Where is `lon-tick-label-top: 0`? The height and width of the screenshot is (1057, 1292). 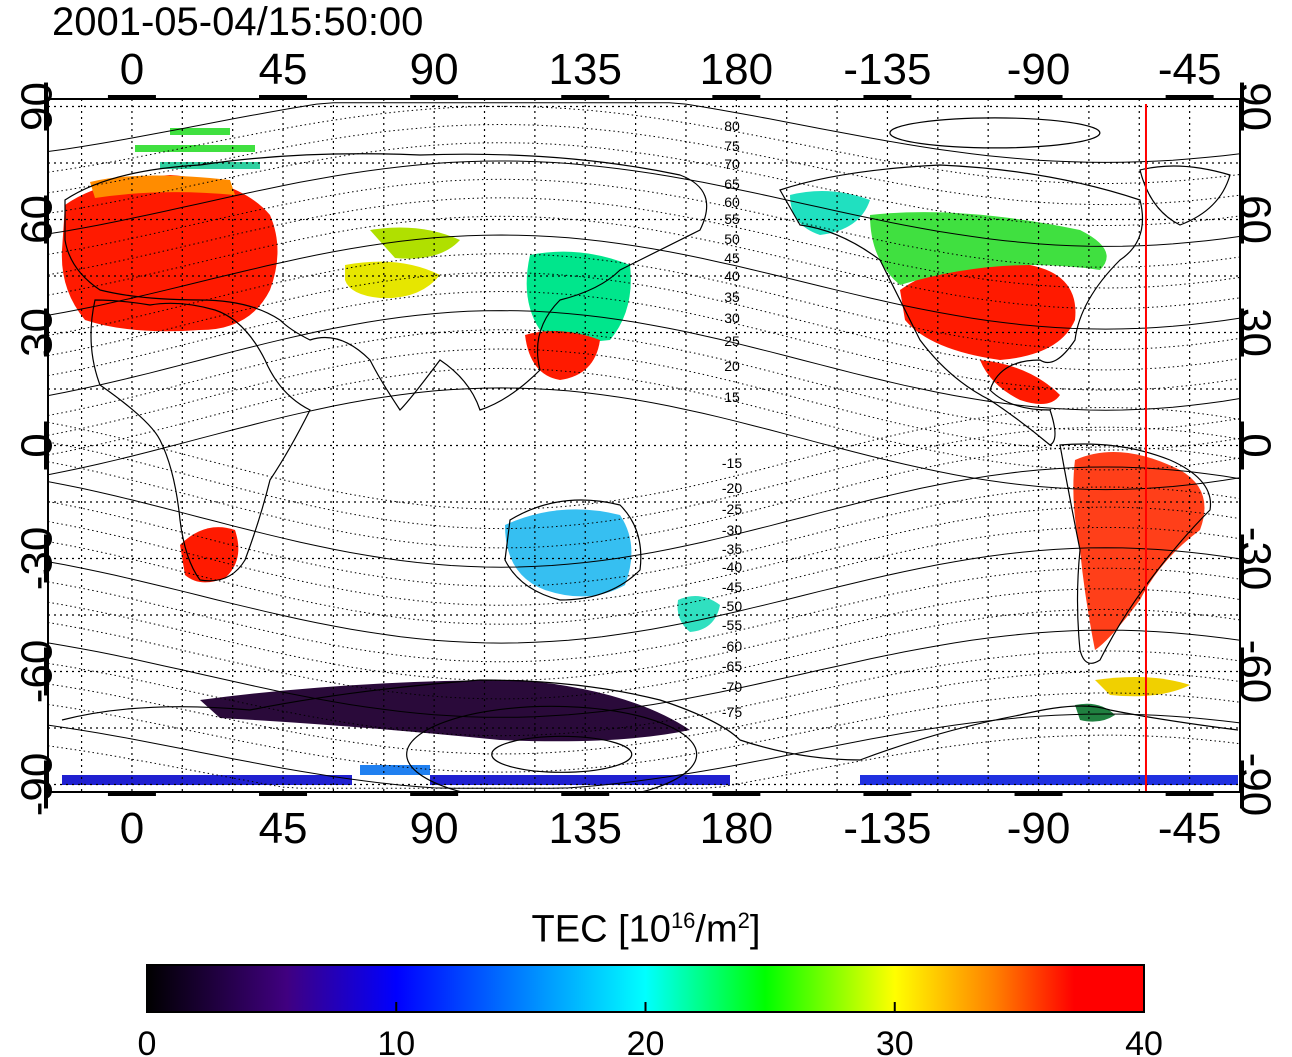
lon-tick-label-top: 0 is located at coordinates (132, 69).